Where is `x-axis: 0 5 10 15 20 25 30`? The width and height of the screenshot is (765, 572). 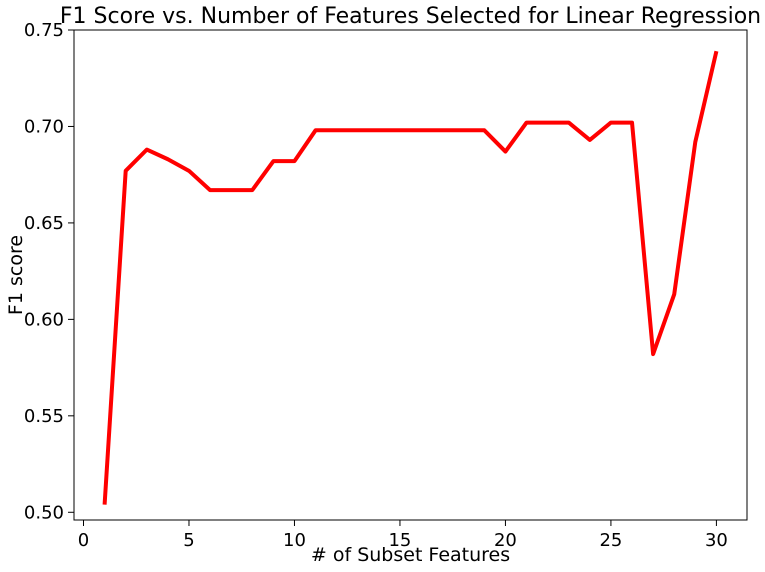
x-axis: 0 5 10 15 20 25 30 is located at coordinates (403, 535).